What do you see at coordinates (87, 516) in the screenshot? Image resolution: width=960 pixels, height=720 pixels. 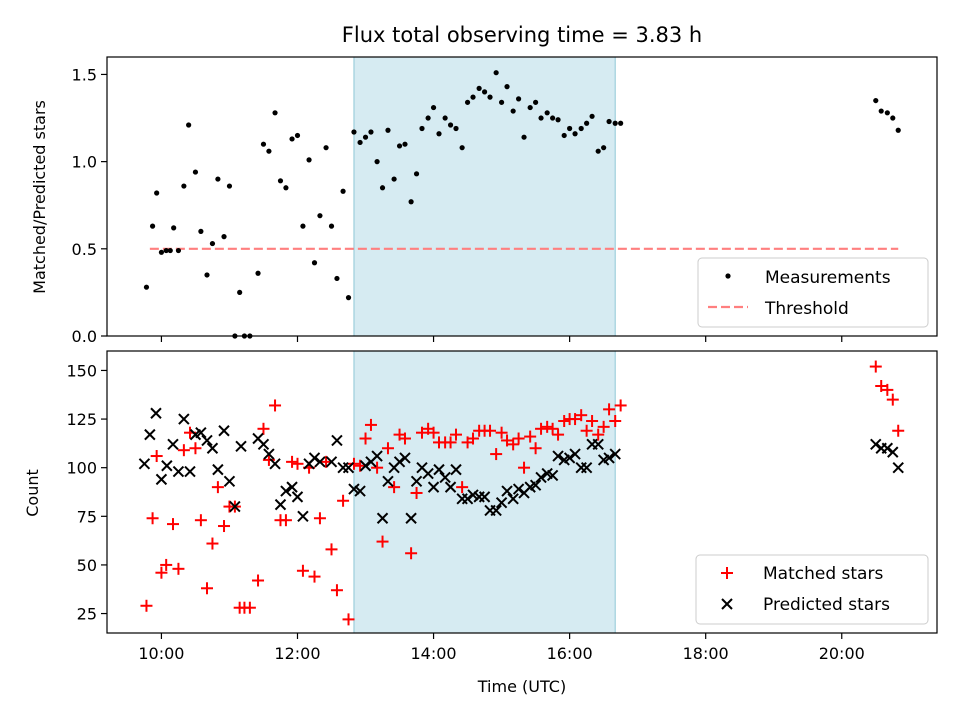 I see `y-tick-label: 75` at bounding box center [87, 516].